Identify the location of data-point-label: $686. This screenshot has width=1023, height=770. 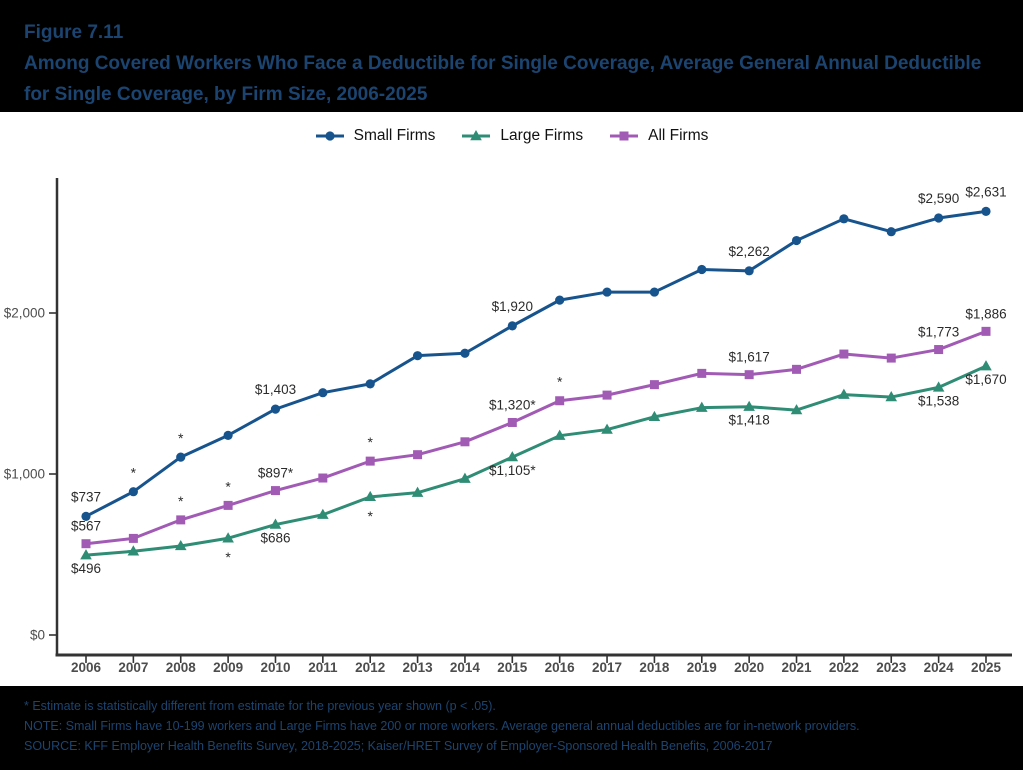
(275, 538).